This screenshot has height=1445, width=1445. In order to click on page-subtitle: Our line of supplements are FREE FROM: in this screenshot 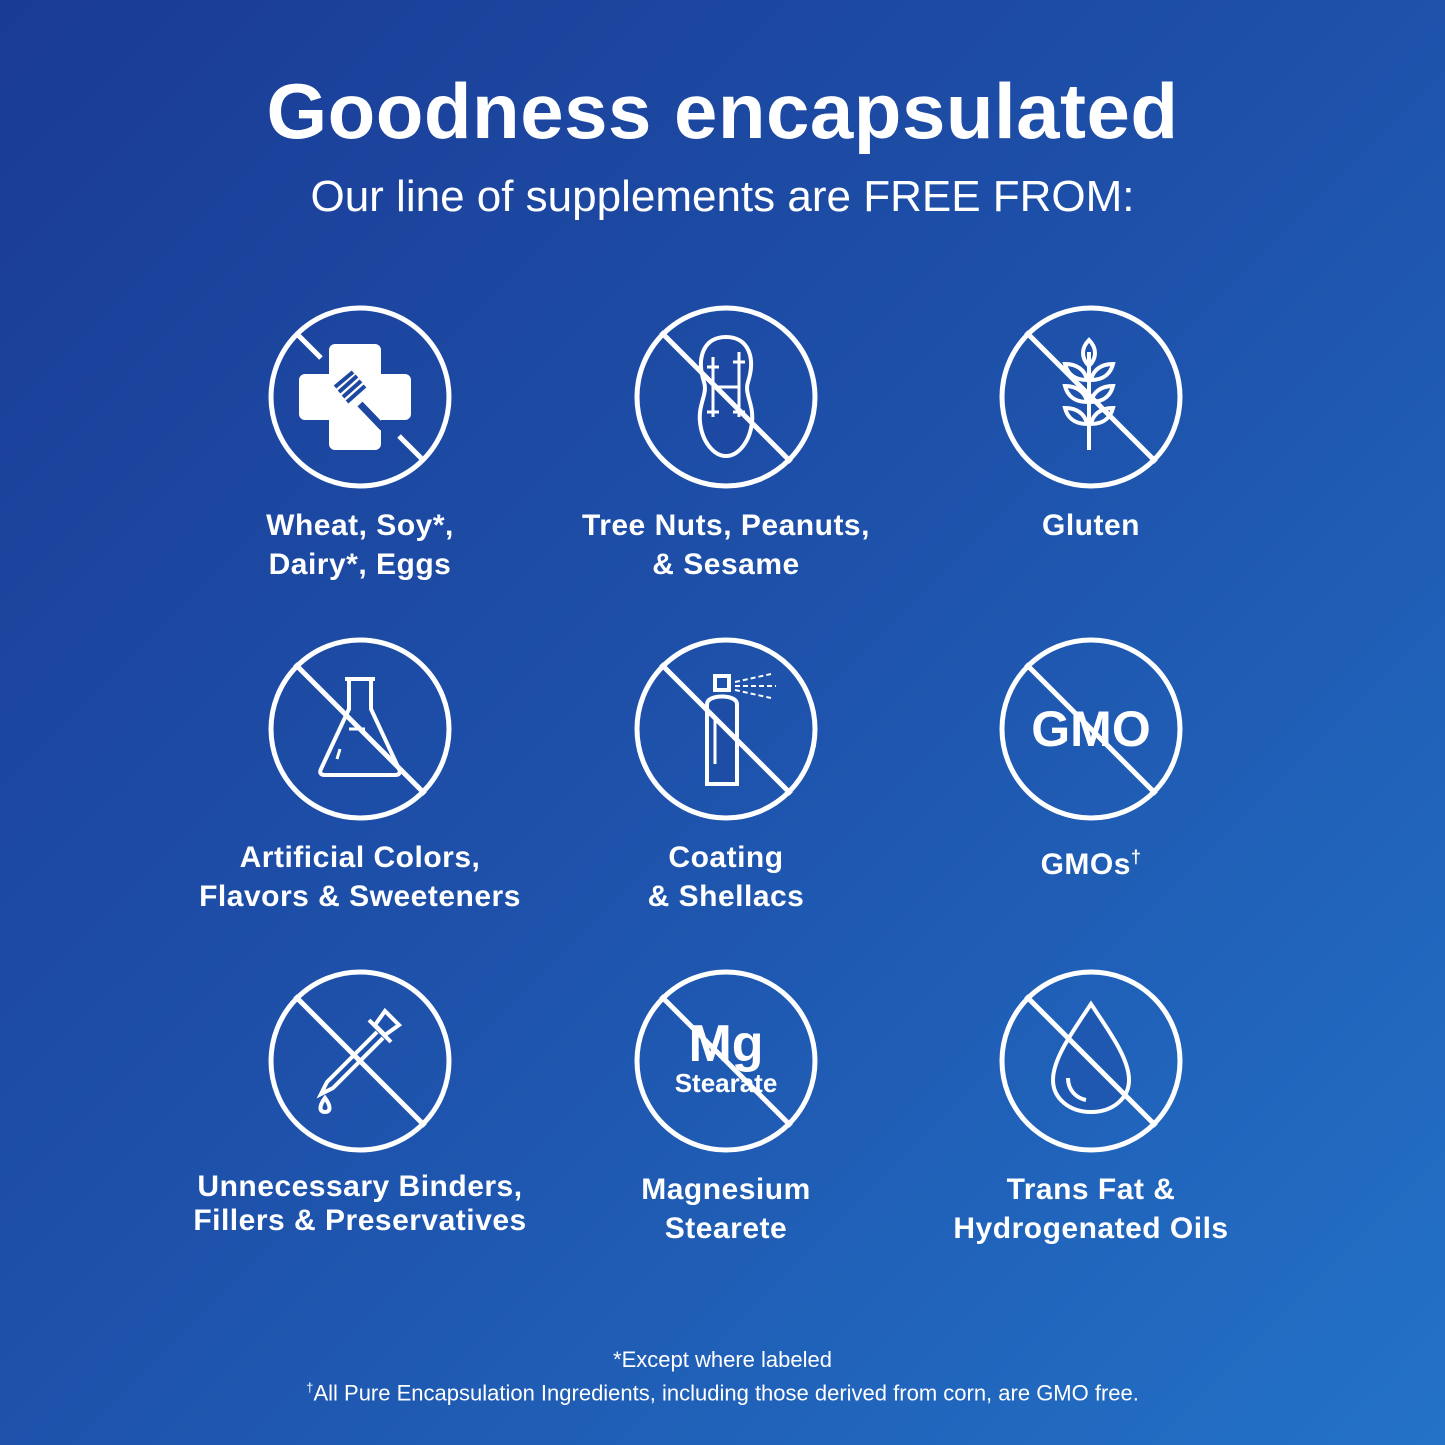, I will do `click(722, 196)`.